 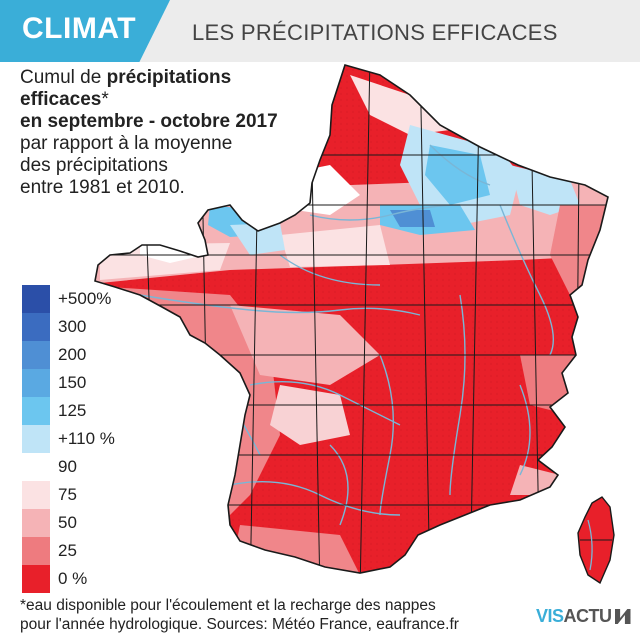 I want to click on legend-label: 150, so click(x=72, y=382).